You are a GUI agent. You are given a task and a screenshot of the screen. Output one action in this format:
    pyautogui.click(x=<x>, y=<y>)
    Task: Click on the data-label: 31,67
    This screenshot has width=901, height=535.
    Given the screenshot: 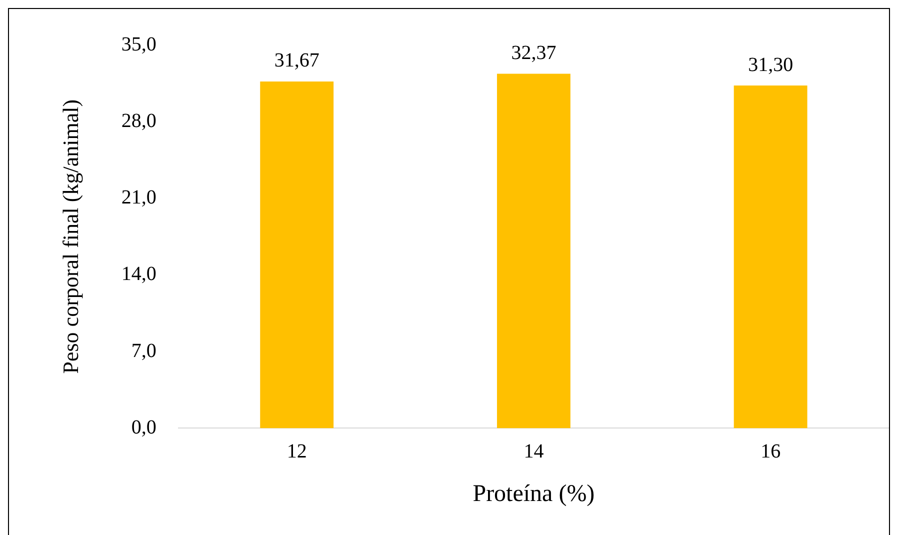 What is the action you would take?
    pyautogui.click(x=297, y=61)
    